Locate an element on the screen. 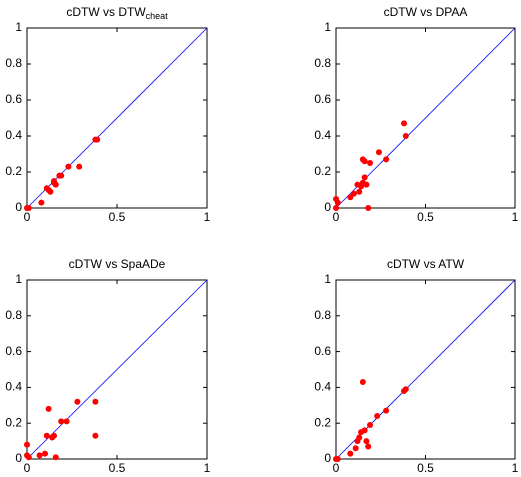  title-text: cDTW vs DPAA is located at coordinates (426, 12).